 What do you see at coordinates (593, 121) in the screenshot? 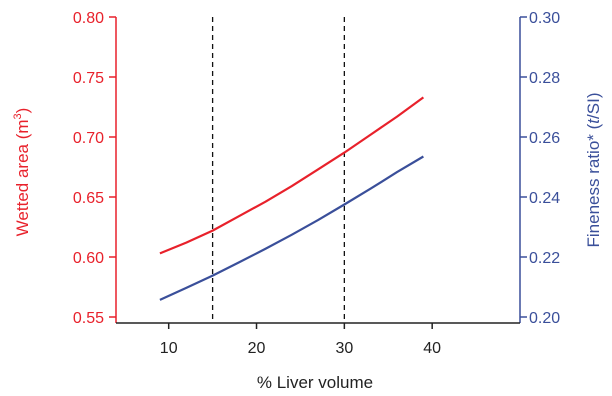
I see `y-right-axis-label-italic: t` at bounding box center [593, 121].